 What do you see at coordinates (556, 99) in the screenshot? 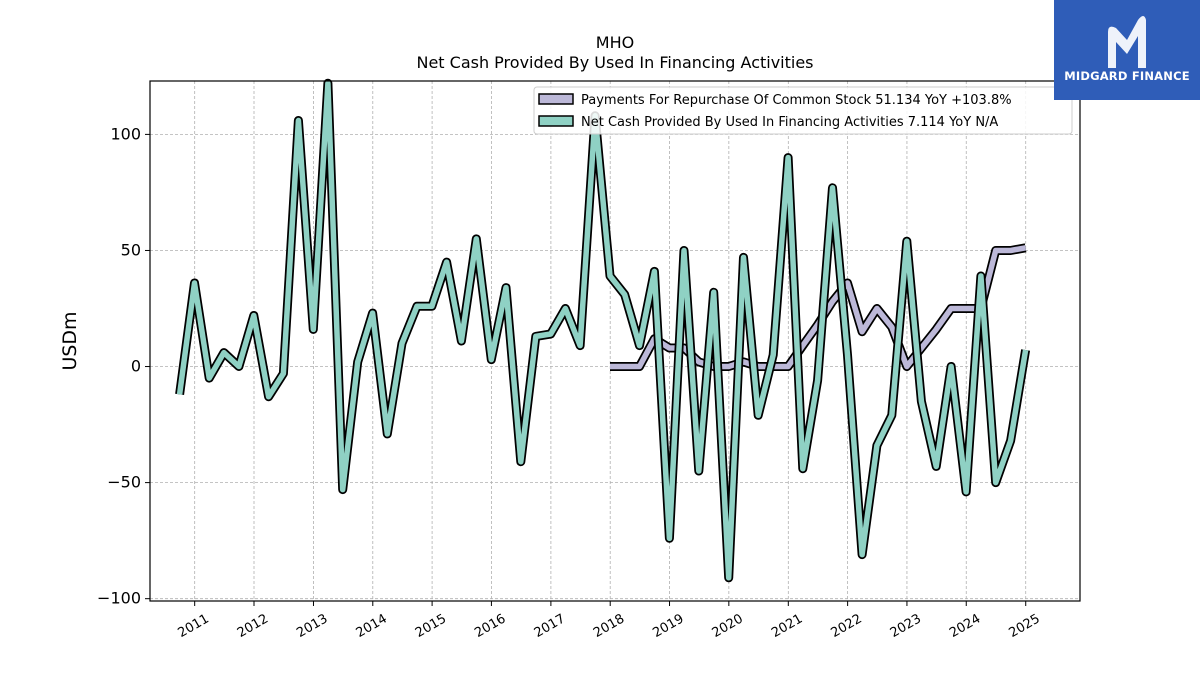
I see `legend-swatch-repurchase` at bounding box center [556, 99].